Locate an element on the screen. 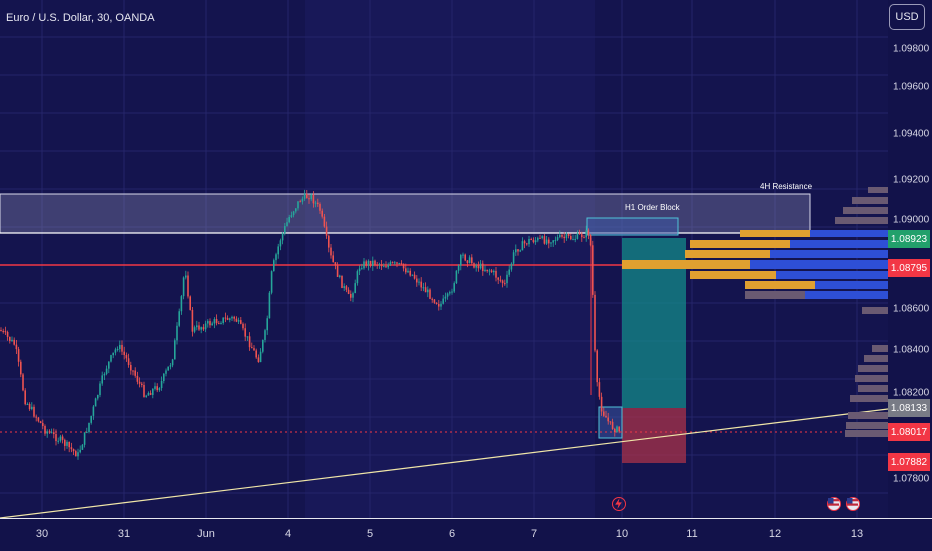 The width and height of the screenshot is (932, 551). date-tick: 31 is located at coordinates (124, 534).